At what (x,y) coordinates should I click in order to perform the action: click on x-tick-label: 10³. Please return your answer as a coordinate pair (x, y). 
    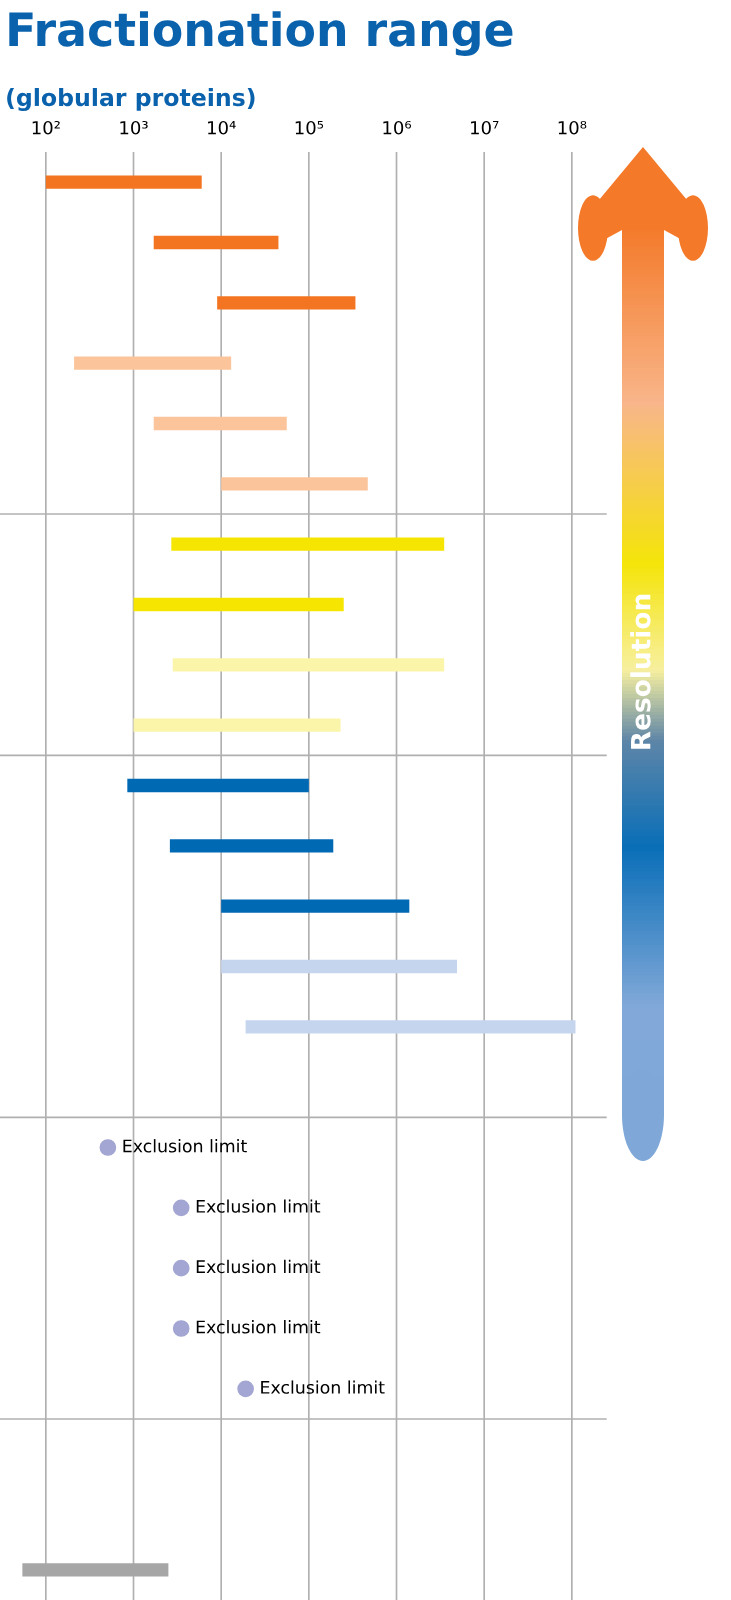
    Looking at the image, I should click on (134, 127).